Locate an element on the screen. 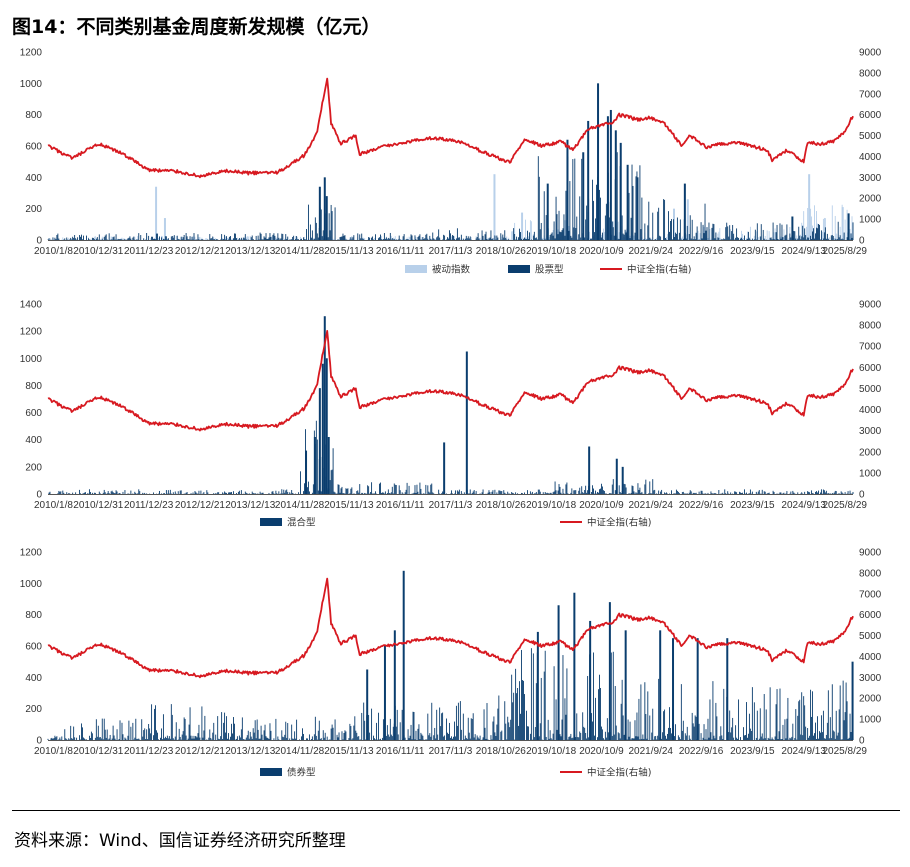 The image size is (910, 867). x-tick-label: 2021/9/24 is located at coordinates (651, 251).